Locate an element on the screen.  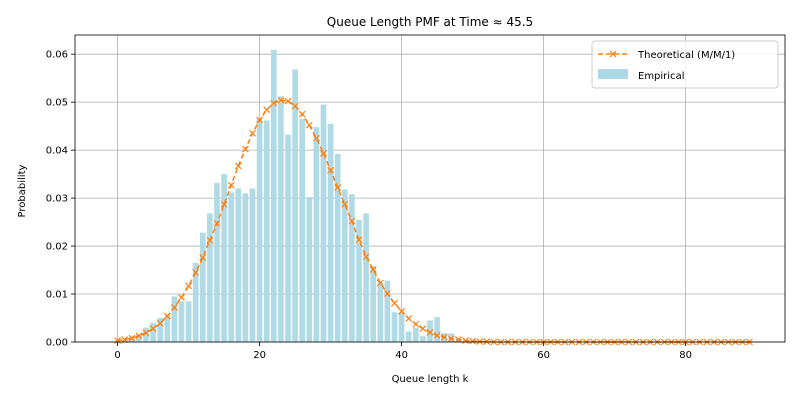
x-tick-label: 20 is located at coordinates (259, 355).